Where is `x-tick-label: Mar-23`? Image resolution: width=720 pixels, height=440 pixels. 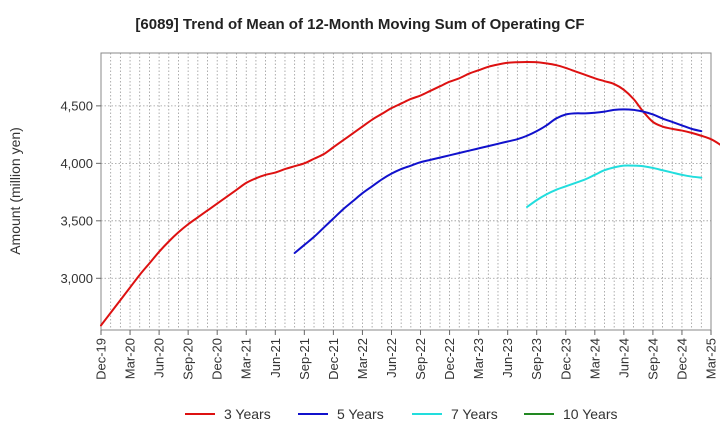 x-tick-label: Mar-23 is located at coordinates (478, 358).